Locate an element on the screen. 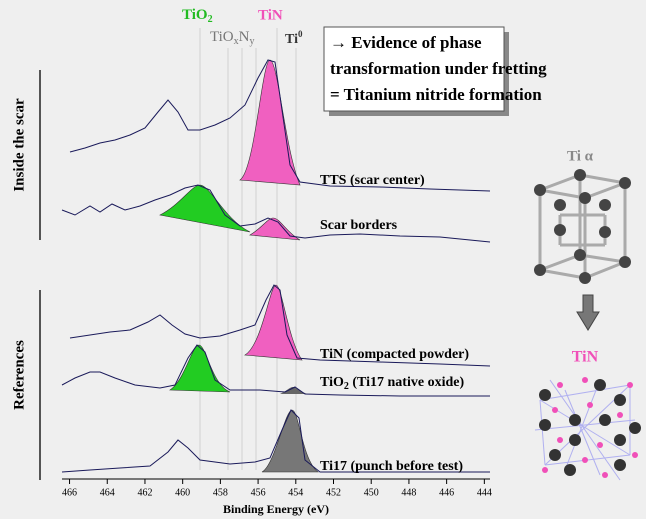 This screenshot has width=646, height=519. peak-label: TiOxNy is located at coordinates (232, 38).